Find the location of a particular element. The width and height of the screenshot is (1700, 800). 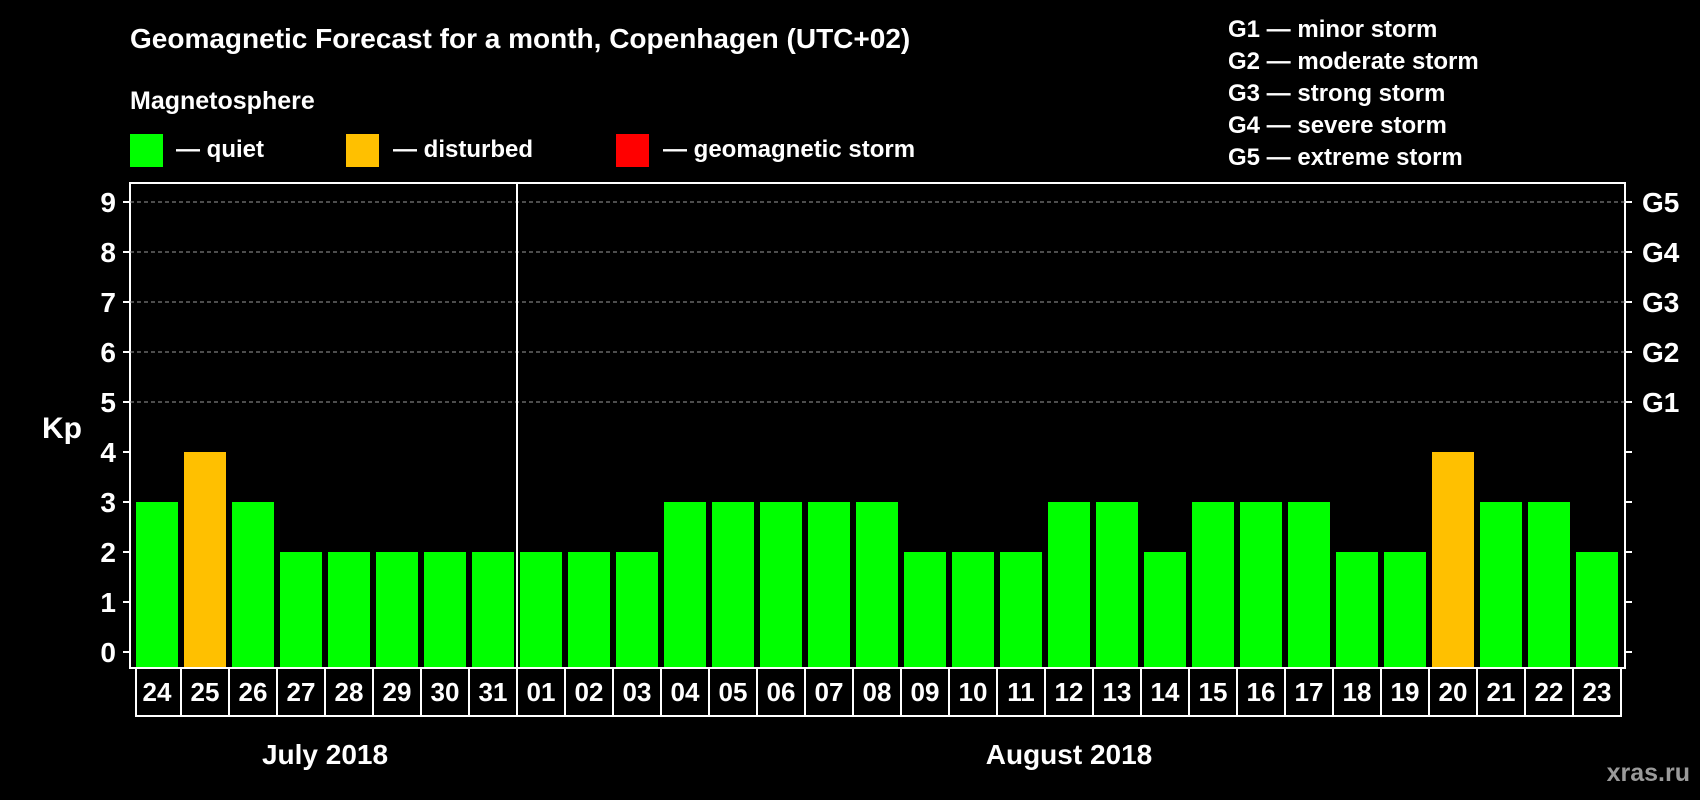

legend-swatch-quiet is located at coordinates (146, 150).